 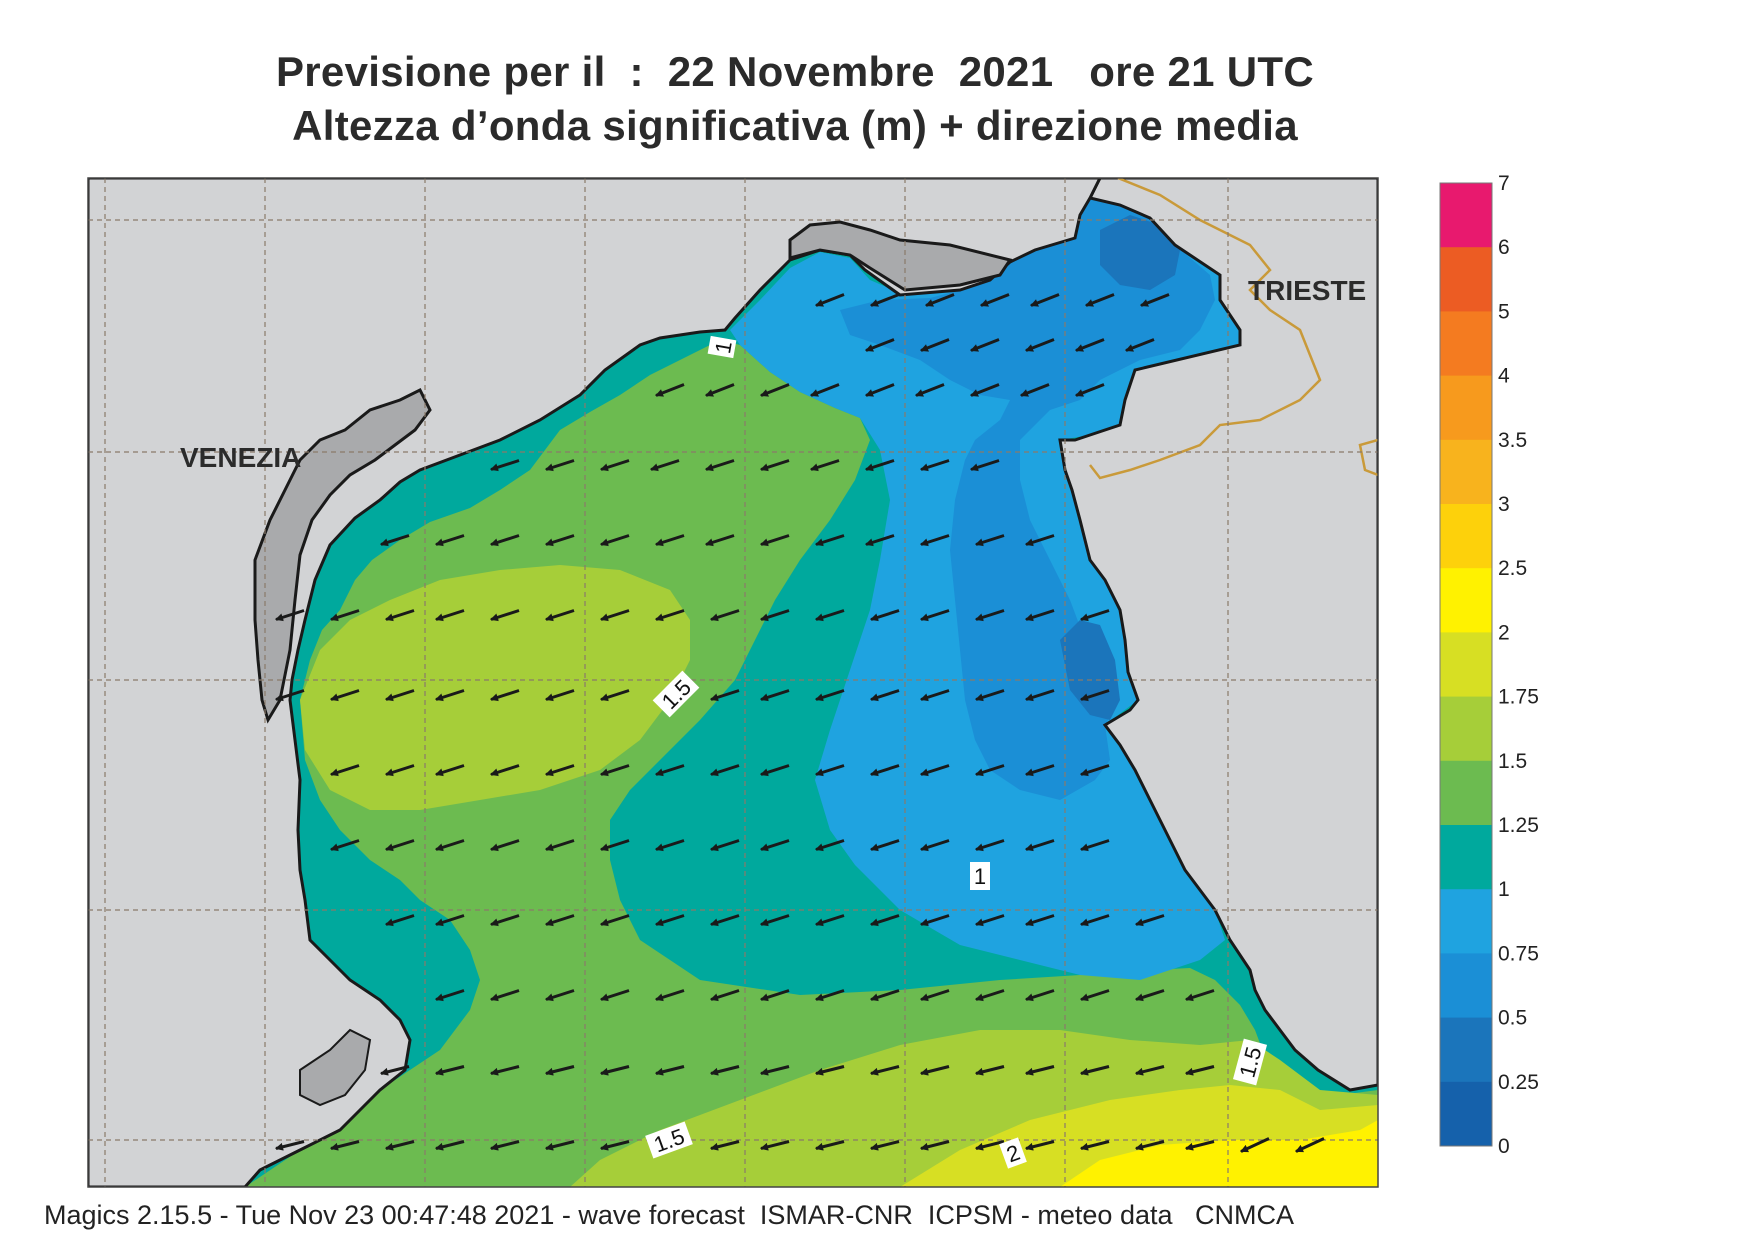 What do you see at coordinates (1518, 697) in the screenshot?
I see `legend-label: 1.75` at bounding box center [1518, 697].